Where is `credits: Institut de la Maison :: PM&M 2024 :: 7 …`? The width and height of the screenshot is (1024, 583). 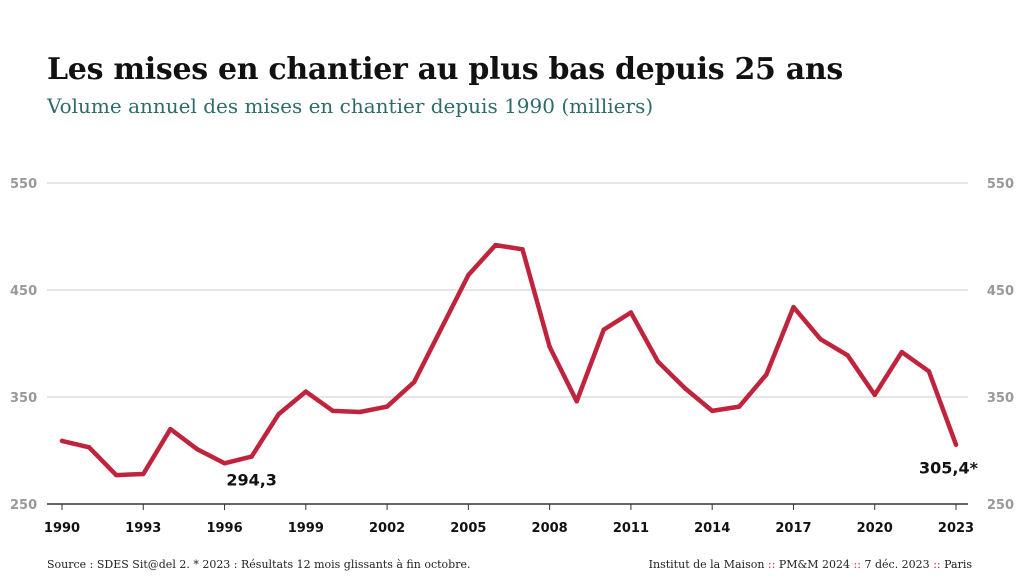
credits: Institut de la Maison :: PM&M 2024 :: 7 … is located at coordinates (810, 564).